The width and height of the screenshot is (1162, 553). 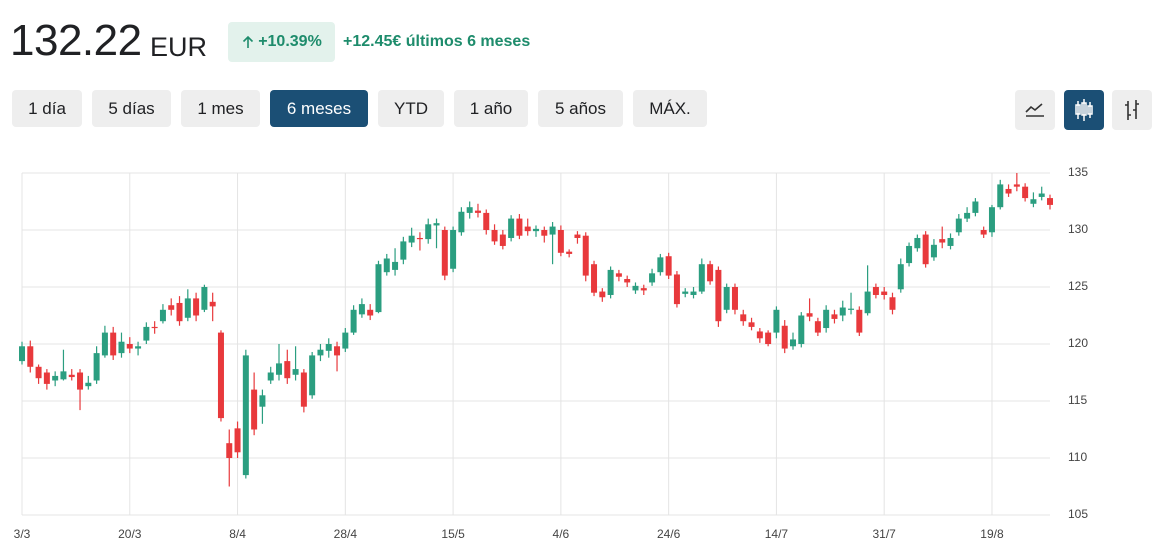 What do you see at coordinates (1078, 514) in the screenshot?
I see `y-tick-label: 105` at bounding box center [1078, 514].